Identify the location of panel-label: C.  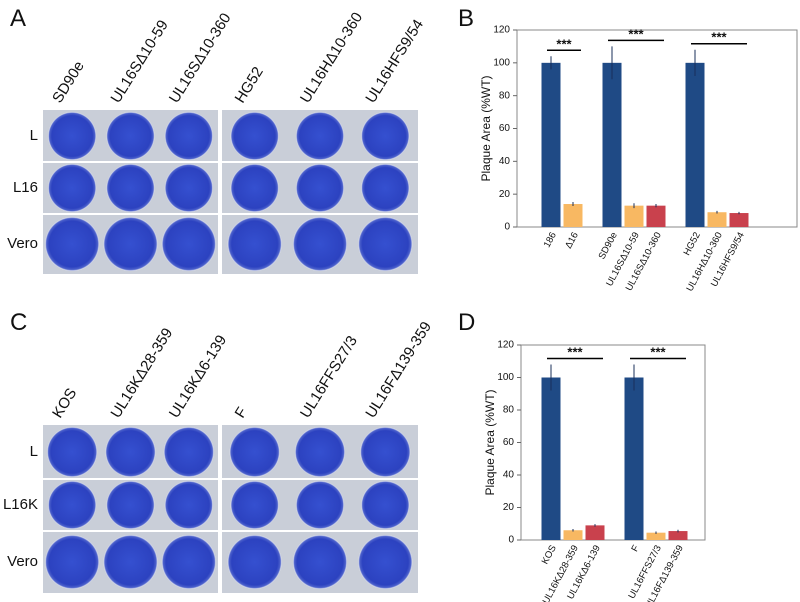
(18, 322).